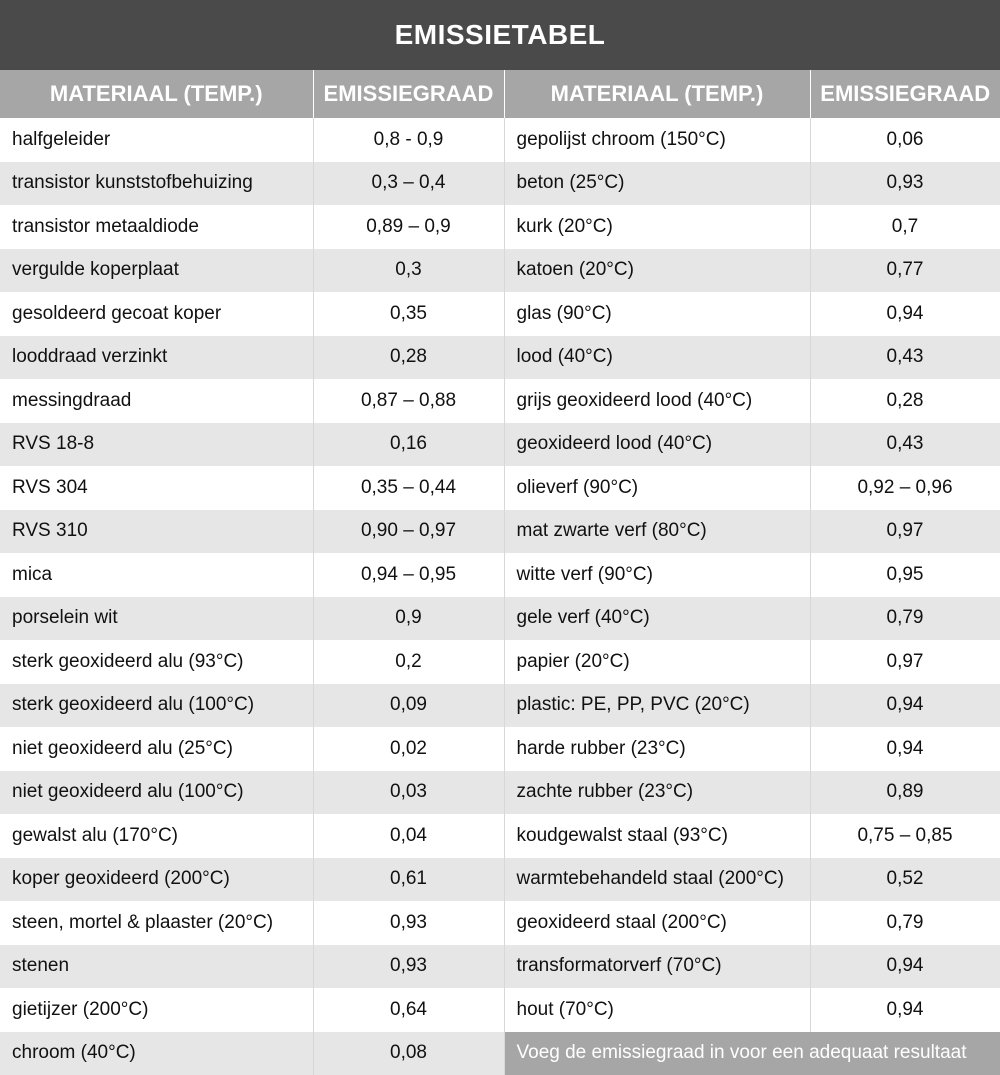 The height and width of the screenshot is (1075, 1000). What do you see at coordinates (657, 227) in the screenshot?
I see `material-cell: kurk (20°C)` at bounding box center [657, 227].